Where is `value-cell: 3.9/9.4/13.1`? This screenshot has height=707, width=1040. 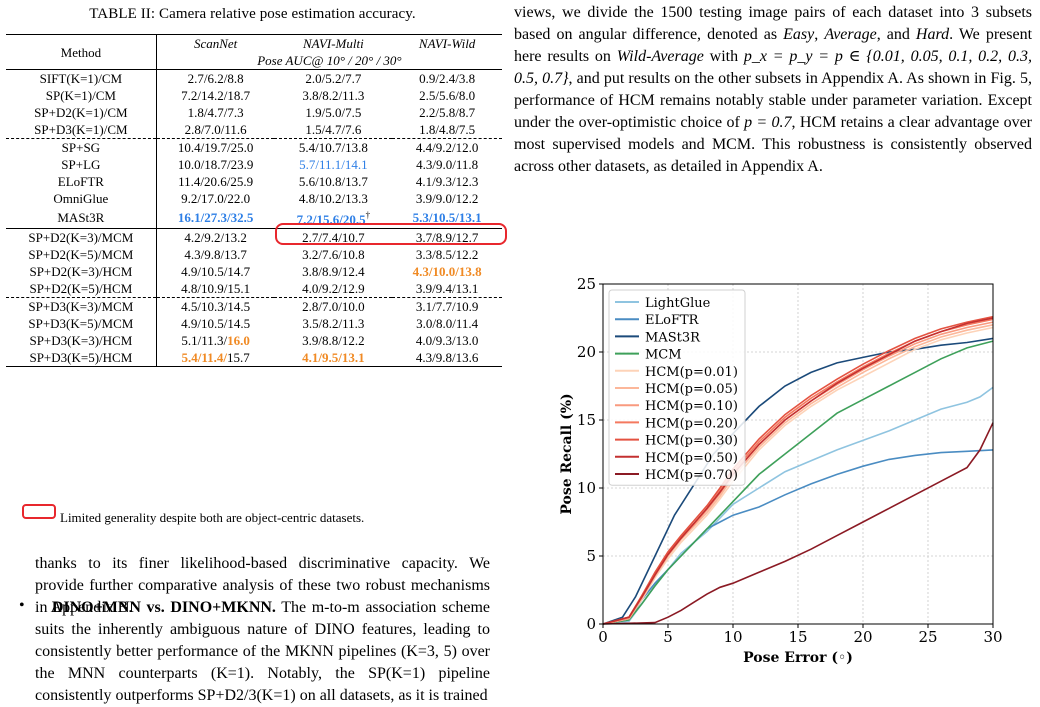 value-cell: 3.9/9.4/13.1 is located at coordinates (447, 288).